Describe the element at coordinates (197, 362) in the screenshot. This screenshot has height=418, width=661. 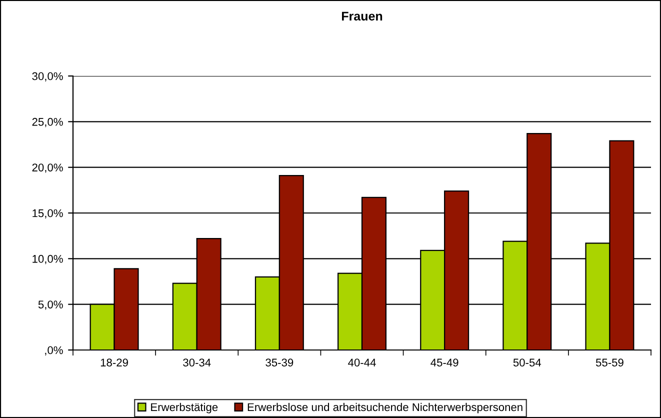
I see `x-tick-label: 30-34` at that location.